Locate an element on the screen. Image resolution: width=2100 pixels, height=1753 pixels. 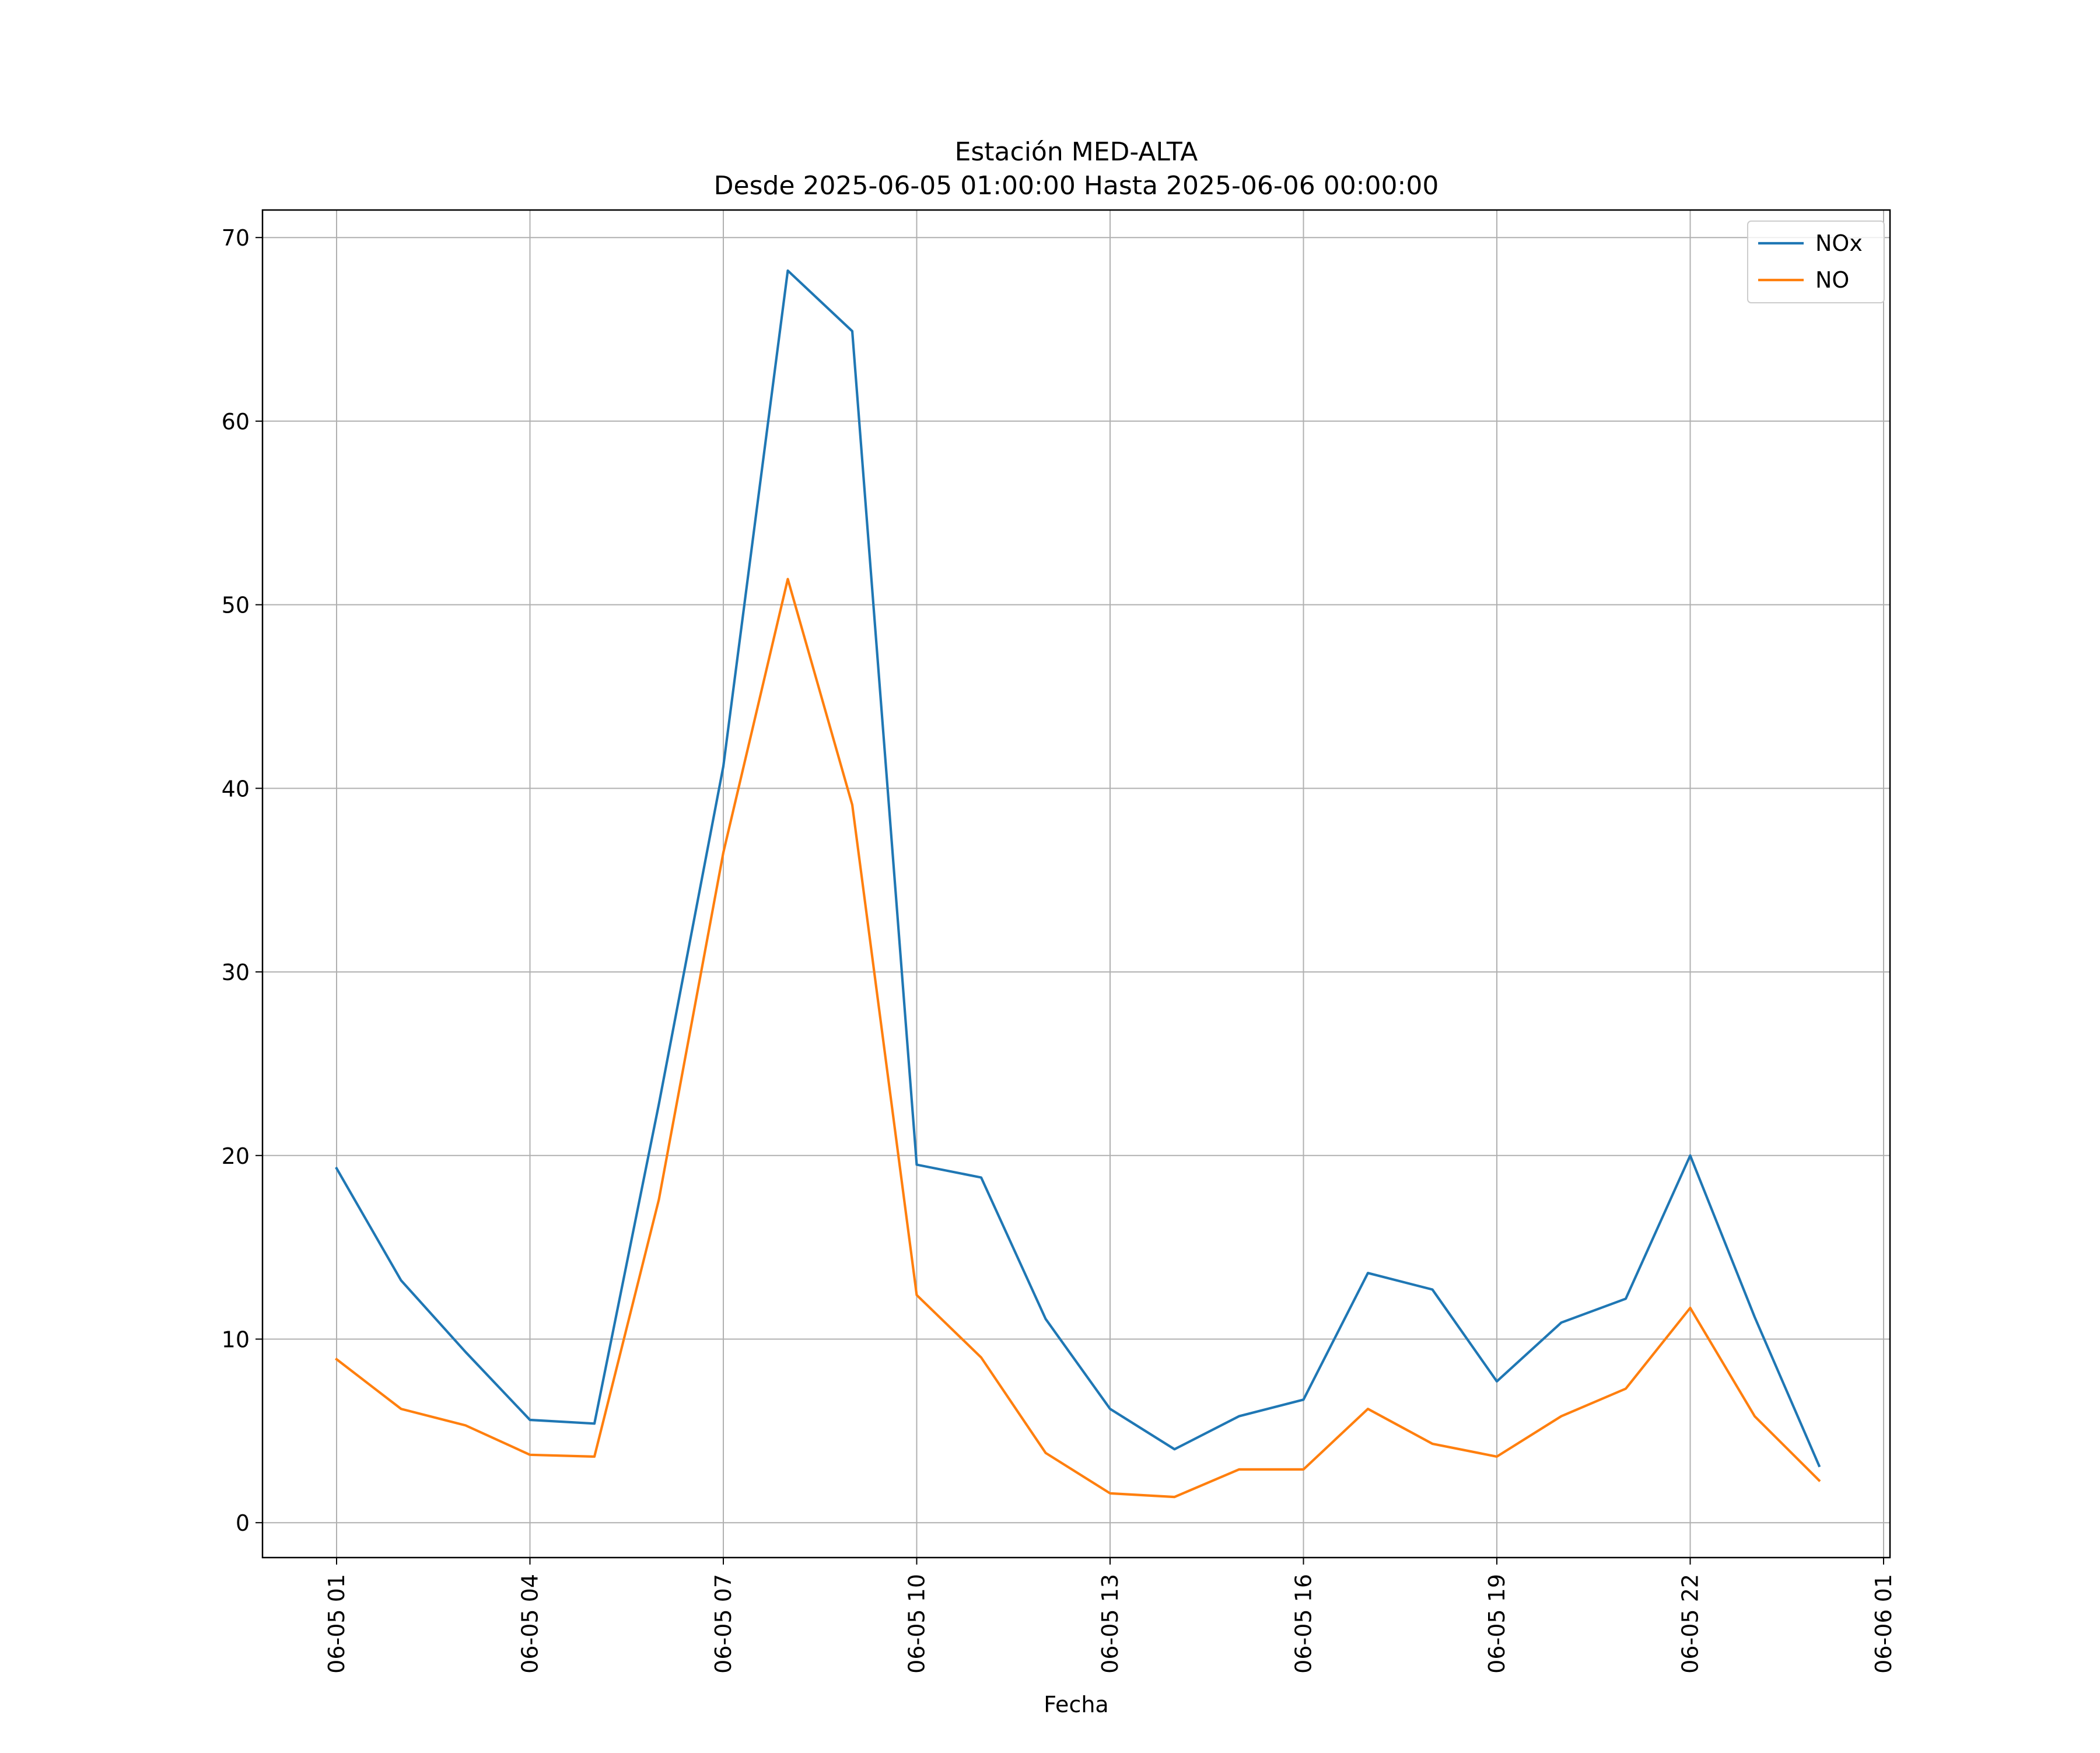
y-tick-label: 70 is located at coordinates (236, 238).